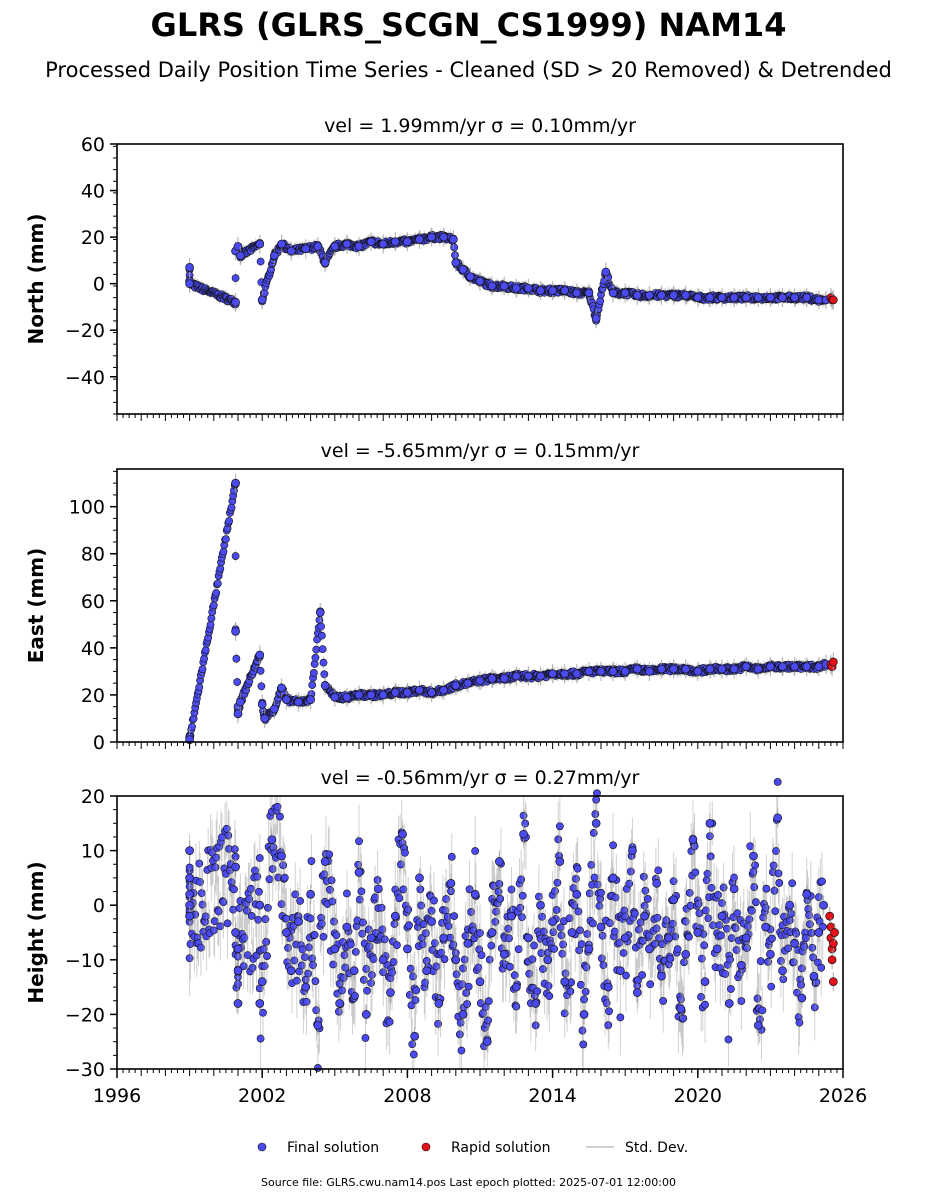 The height and width of the screenshot is (1200, 937). What do you see at coordinates (508, 278) in the screenshot?
I see `final-solution-series` at bounding box center [508, 278].